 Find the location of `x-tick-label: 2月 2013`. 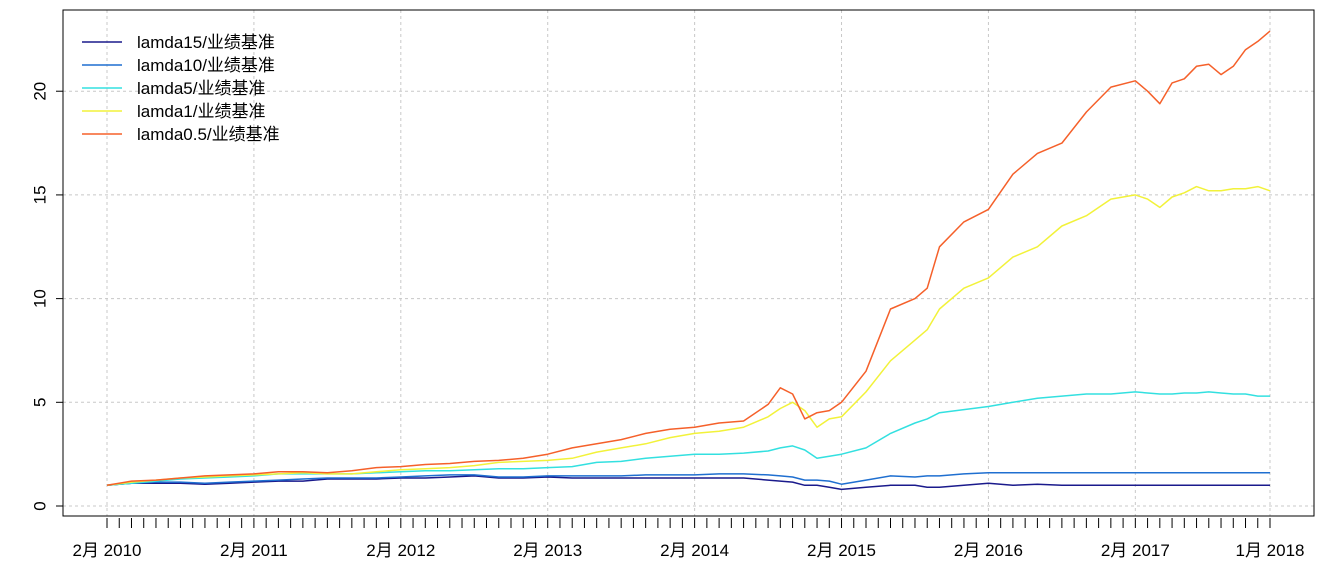

x-tick-label: 2月 2013 is located at coordinates (547, 550).